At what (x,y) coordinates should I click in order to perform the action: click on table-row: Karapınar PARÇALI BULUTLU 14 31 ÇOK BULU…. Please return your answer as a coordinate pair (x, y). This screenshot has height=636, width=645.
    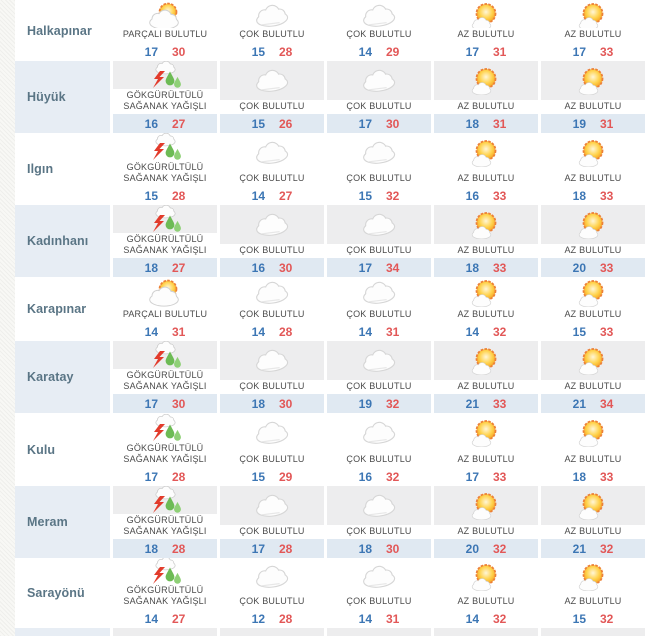
    Looking at the image, I should click on (330, 309).